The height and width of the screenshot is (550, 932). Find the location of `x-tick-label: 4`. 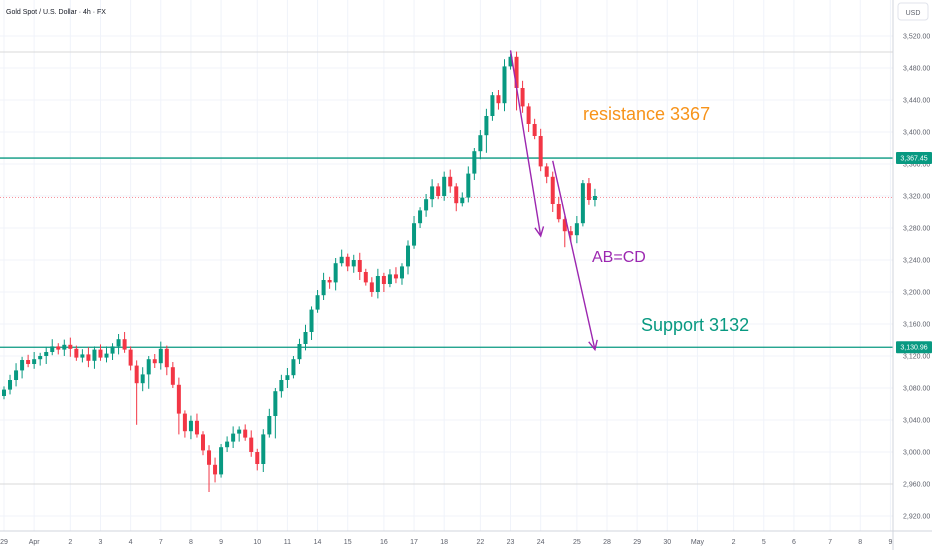

x-tick-label: 4 is located at coordinates (131, 542).